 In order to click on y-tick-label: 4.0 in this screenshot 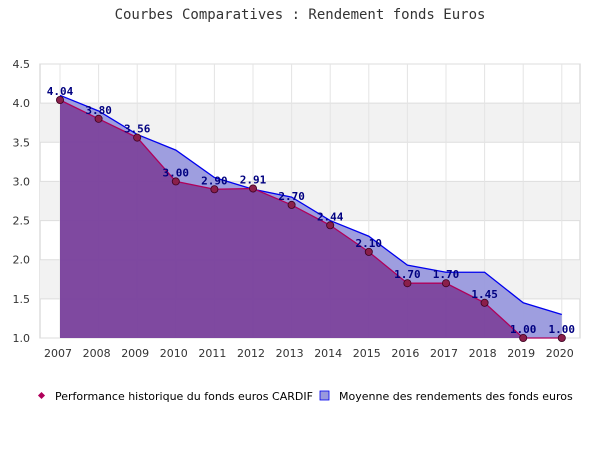, I will do `click(22, 103)`.